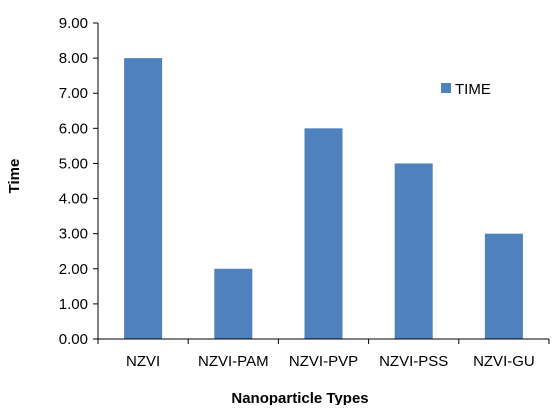 Image resolution: width=554 pixels, height=410 pixels. I want to click on x-axis-title: Nanoparticle Types, so click(299, 397).